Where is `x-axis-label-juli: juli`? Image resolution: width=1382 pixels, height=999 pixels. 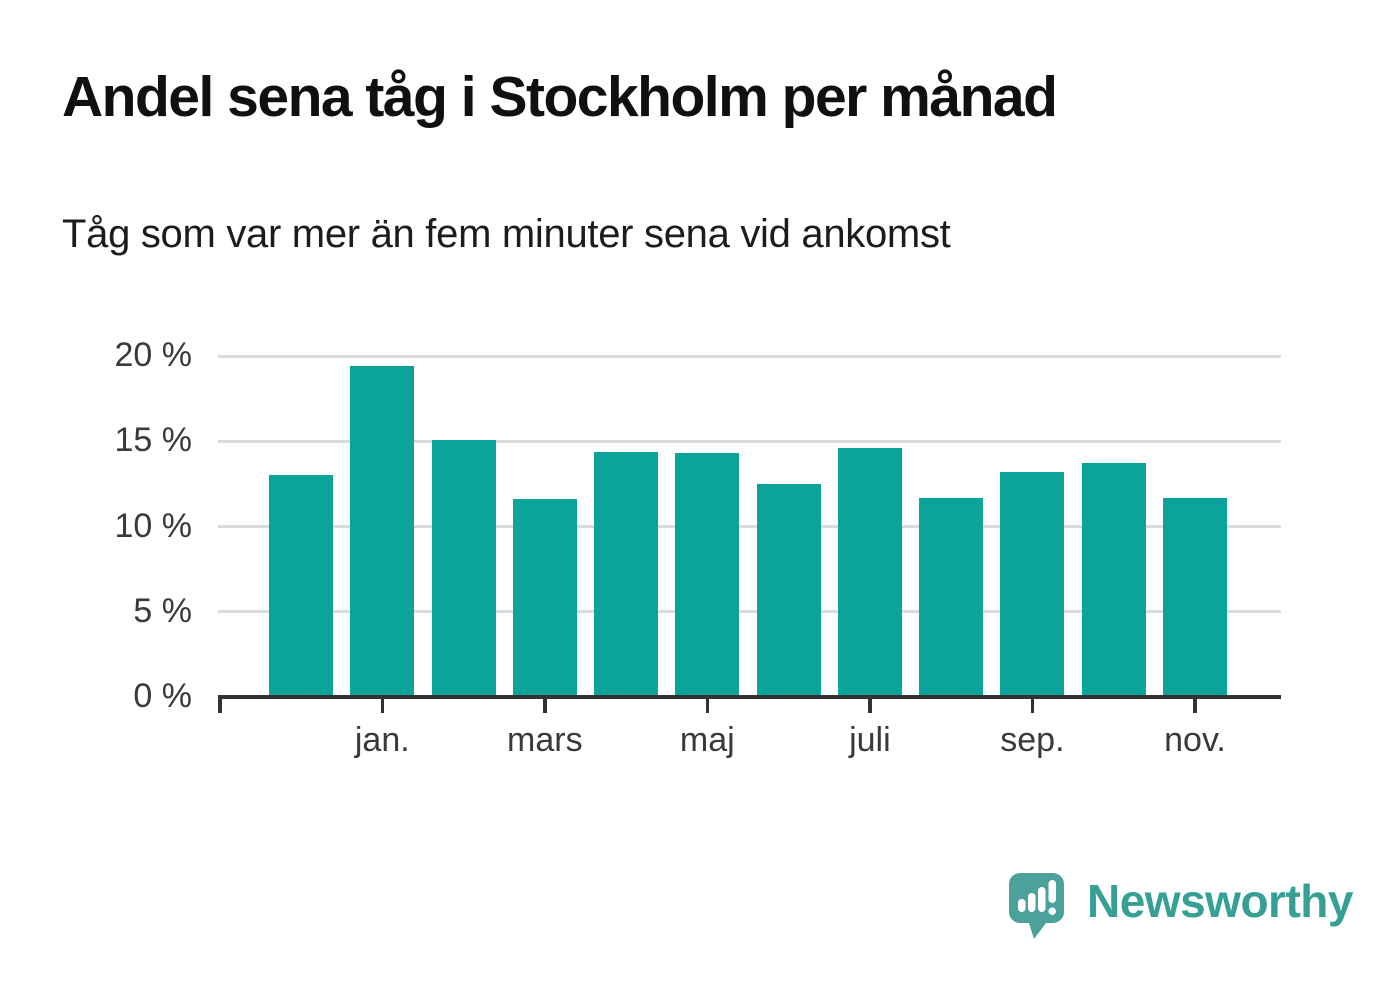
x-axis-label-juli: juli is located at coordinates (870, 740).